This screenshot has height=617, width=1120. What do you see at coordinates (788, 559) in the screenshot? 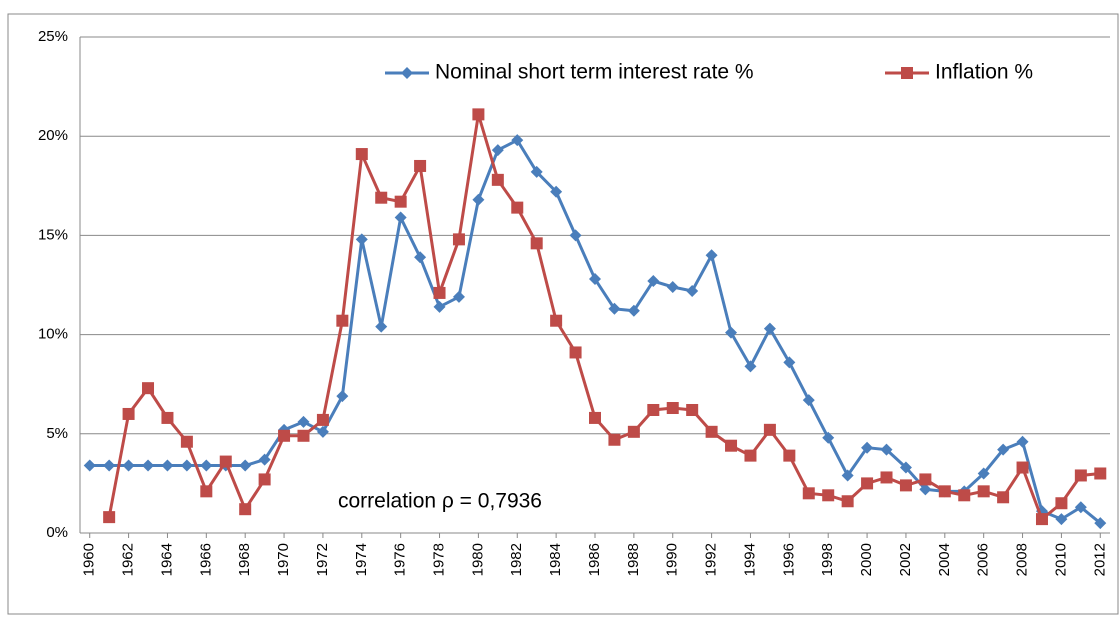
I see `x-tick-label: 1996` at bounding box center [788, 559].